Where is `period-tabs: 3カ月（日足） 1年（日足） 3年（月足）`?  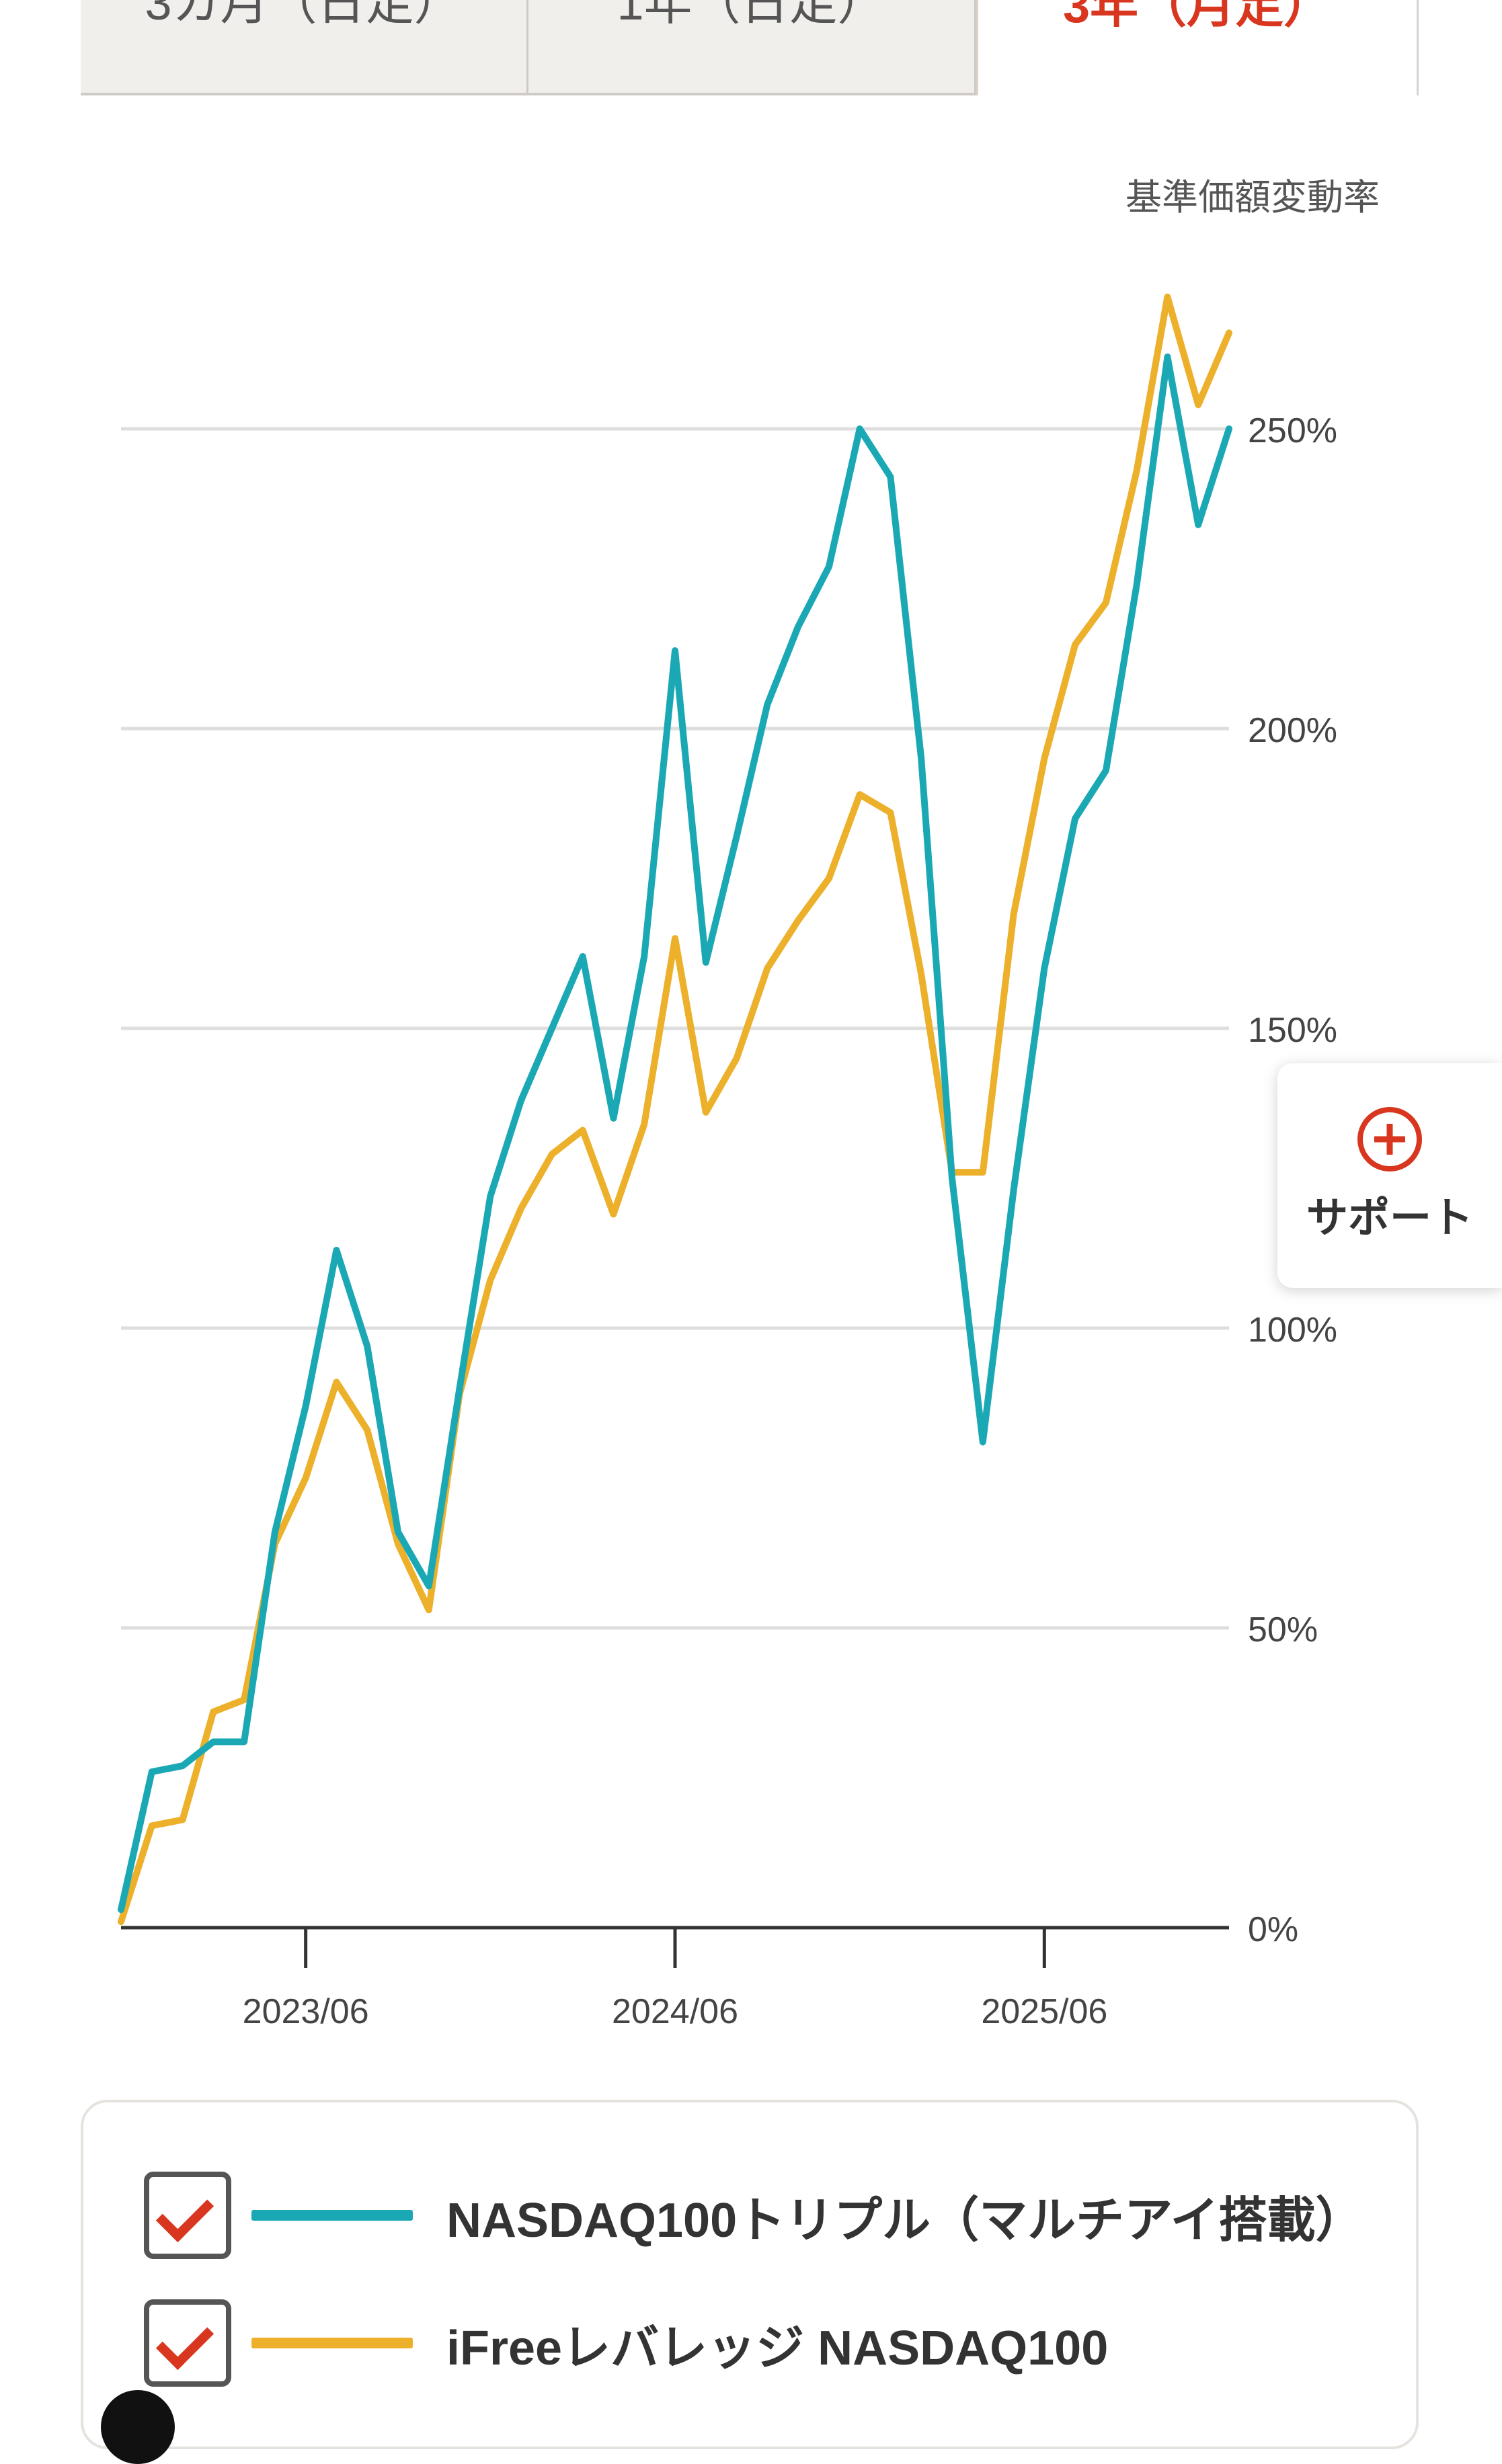 period-tabs: 3カ月（日足） 1年（日足） 3年（月足） is located at coordinates (750, 48).